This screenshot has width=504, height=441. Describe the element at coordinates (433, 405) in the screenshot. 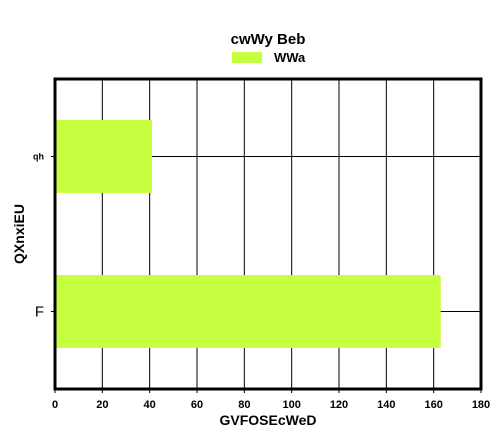

I see `x-tick-label: 160` at that location.